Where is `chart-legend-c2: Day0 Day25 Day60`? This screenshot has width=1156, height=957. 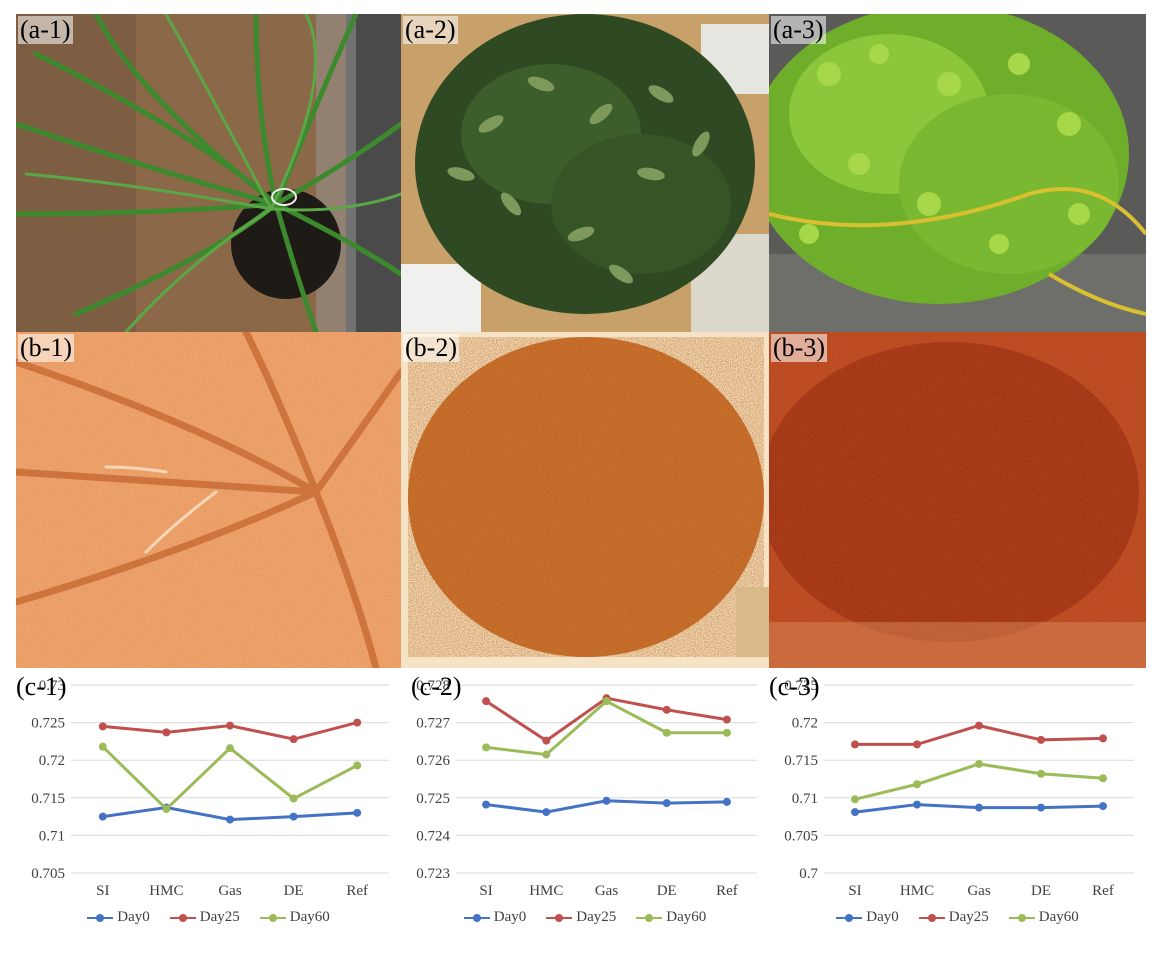 chart-legend-c2: Day0 Day25 Day60 is located at coordinates (585, 917).